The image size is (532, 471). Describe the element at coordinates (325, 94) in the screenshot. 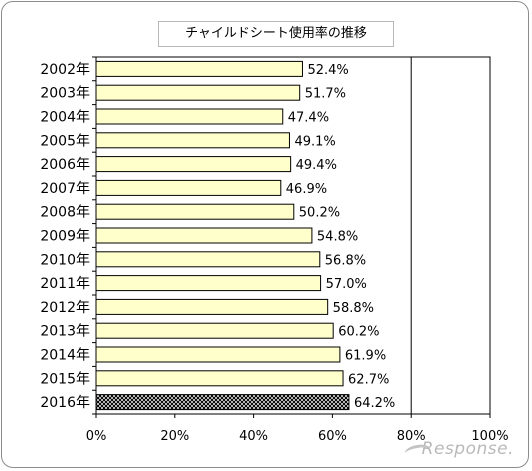

I see `value-label: 51.7%` at that location.